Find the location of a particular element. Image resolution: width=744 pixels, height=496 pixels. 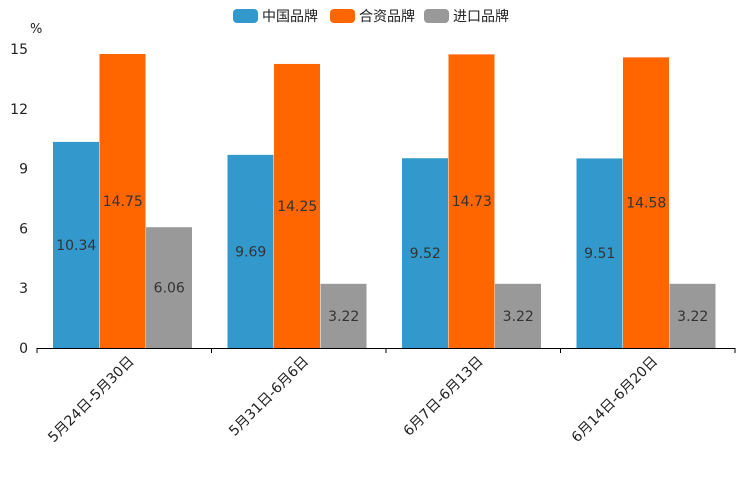

y-tick-label: 0 is located at coordinates (23, 349).